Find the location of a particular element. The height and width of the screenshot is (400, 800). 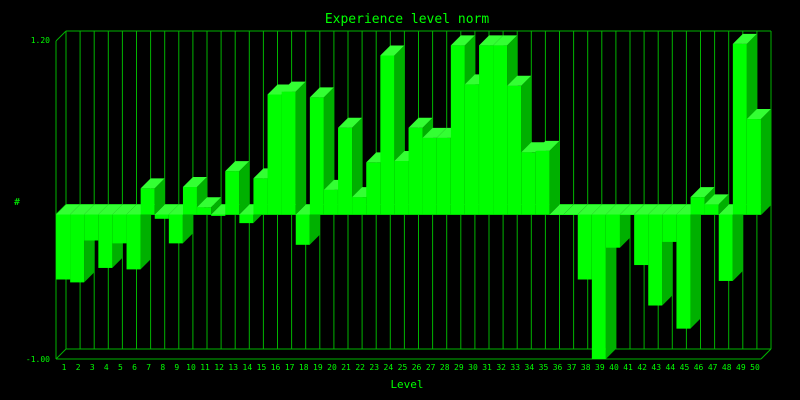

x-tick-label: 38 is located at coordinates (586, 367).